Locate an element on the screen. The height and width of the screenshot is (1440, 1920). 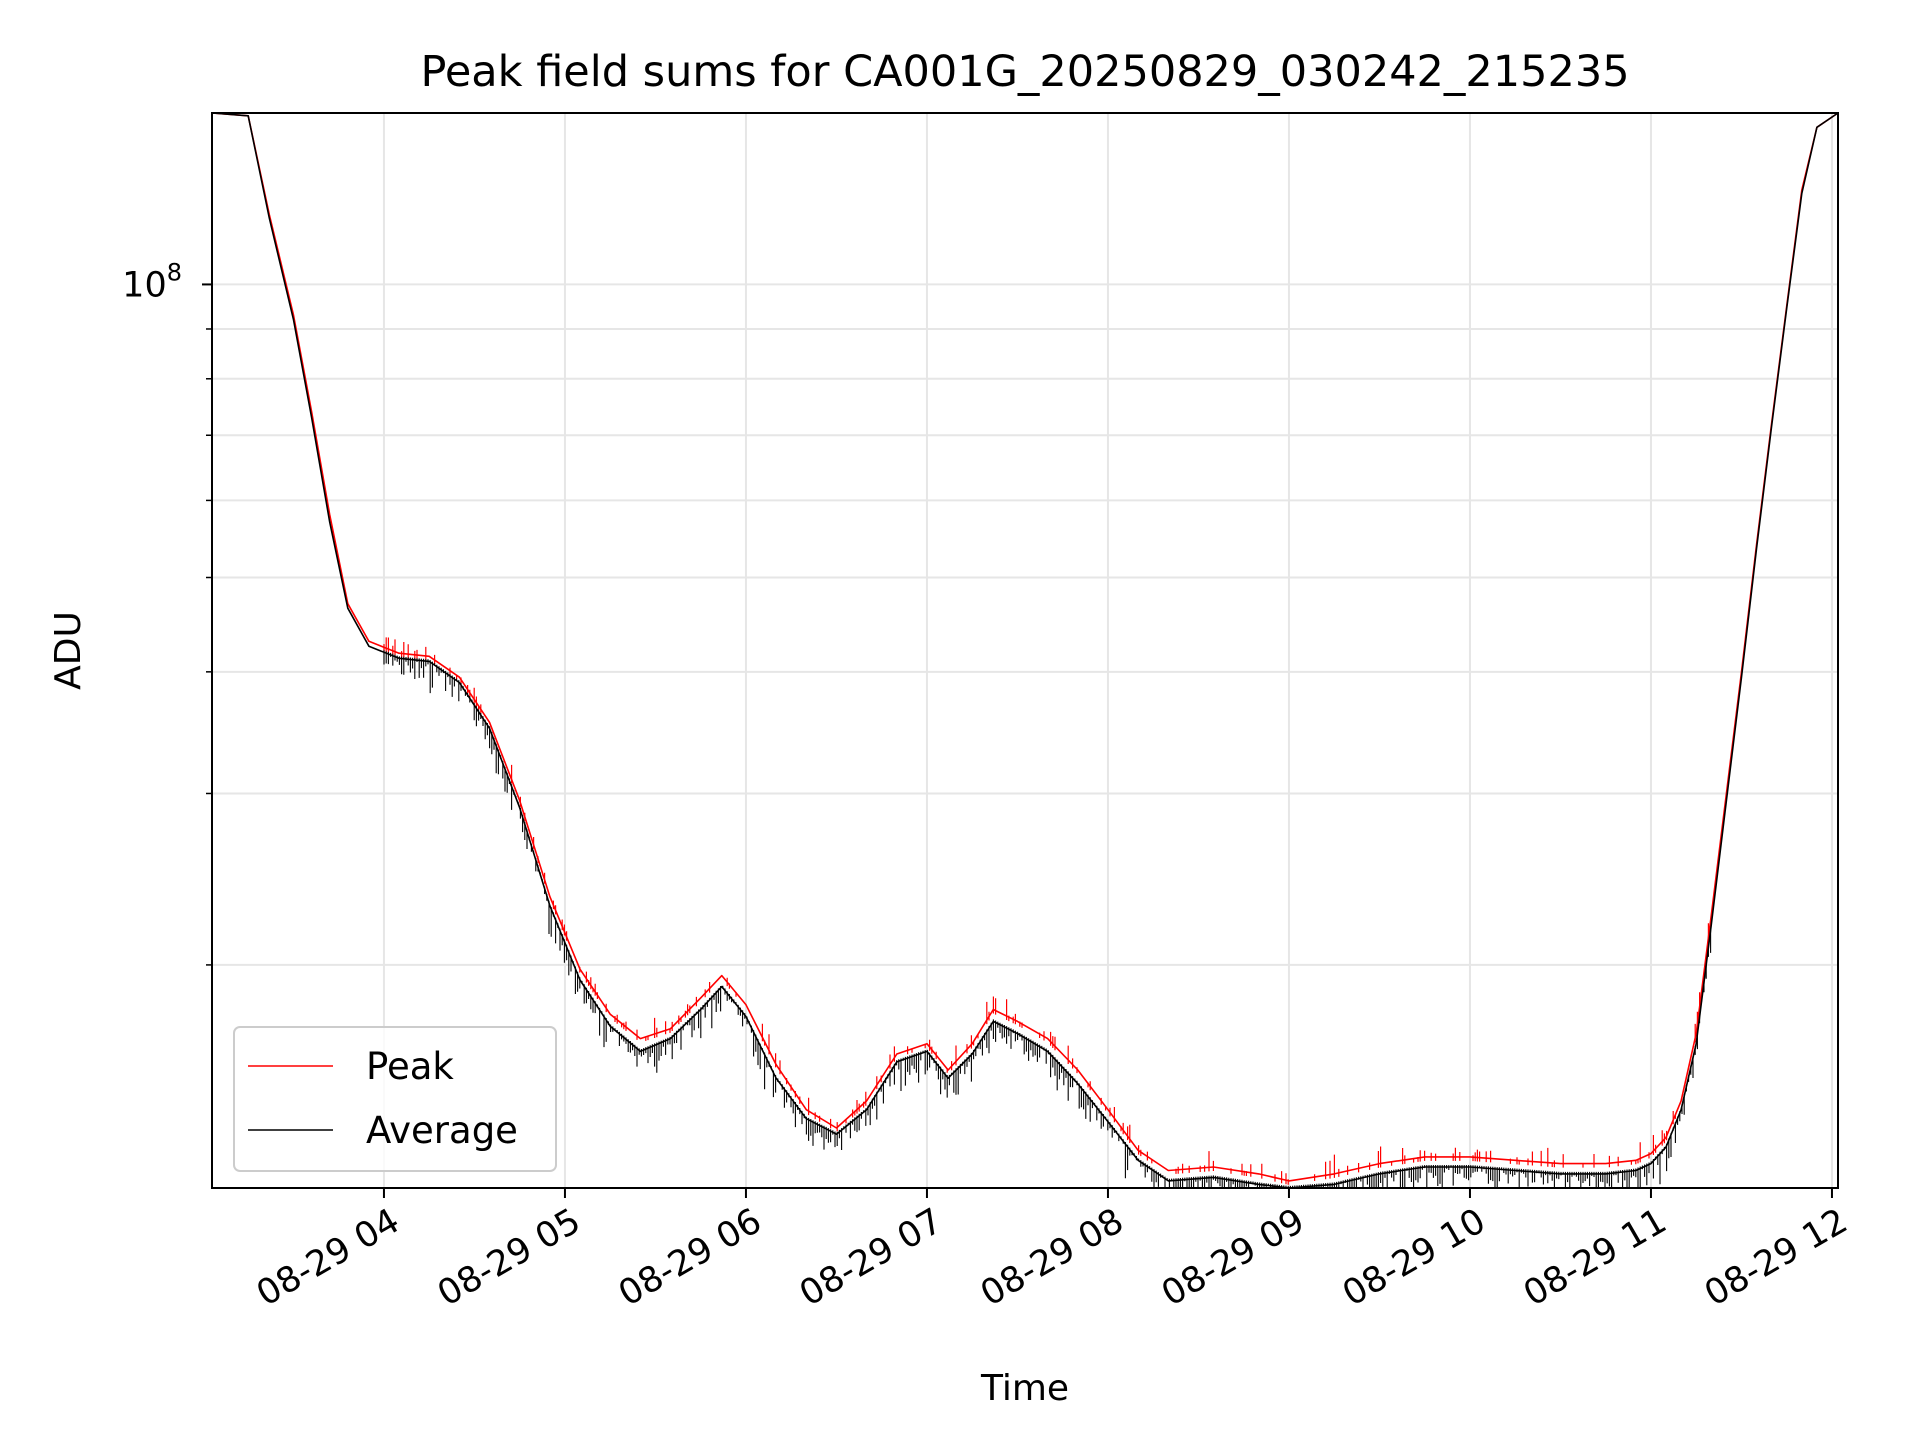
y-axis-ticks: 108 is located at coordinates (167, 612).